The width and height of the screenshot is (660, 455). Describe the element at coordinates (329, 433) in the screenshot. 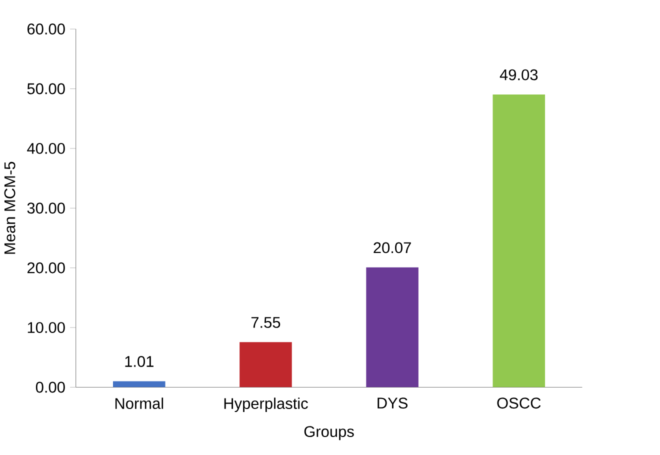

I see `x-axis-title: Groups` at that location.